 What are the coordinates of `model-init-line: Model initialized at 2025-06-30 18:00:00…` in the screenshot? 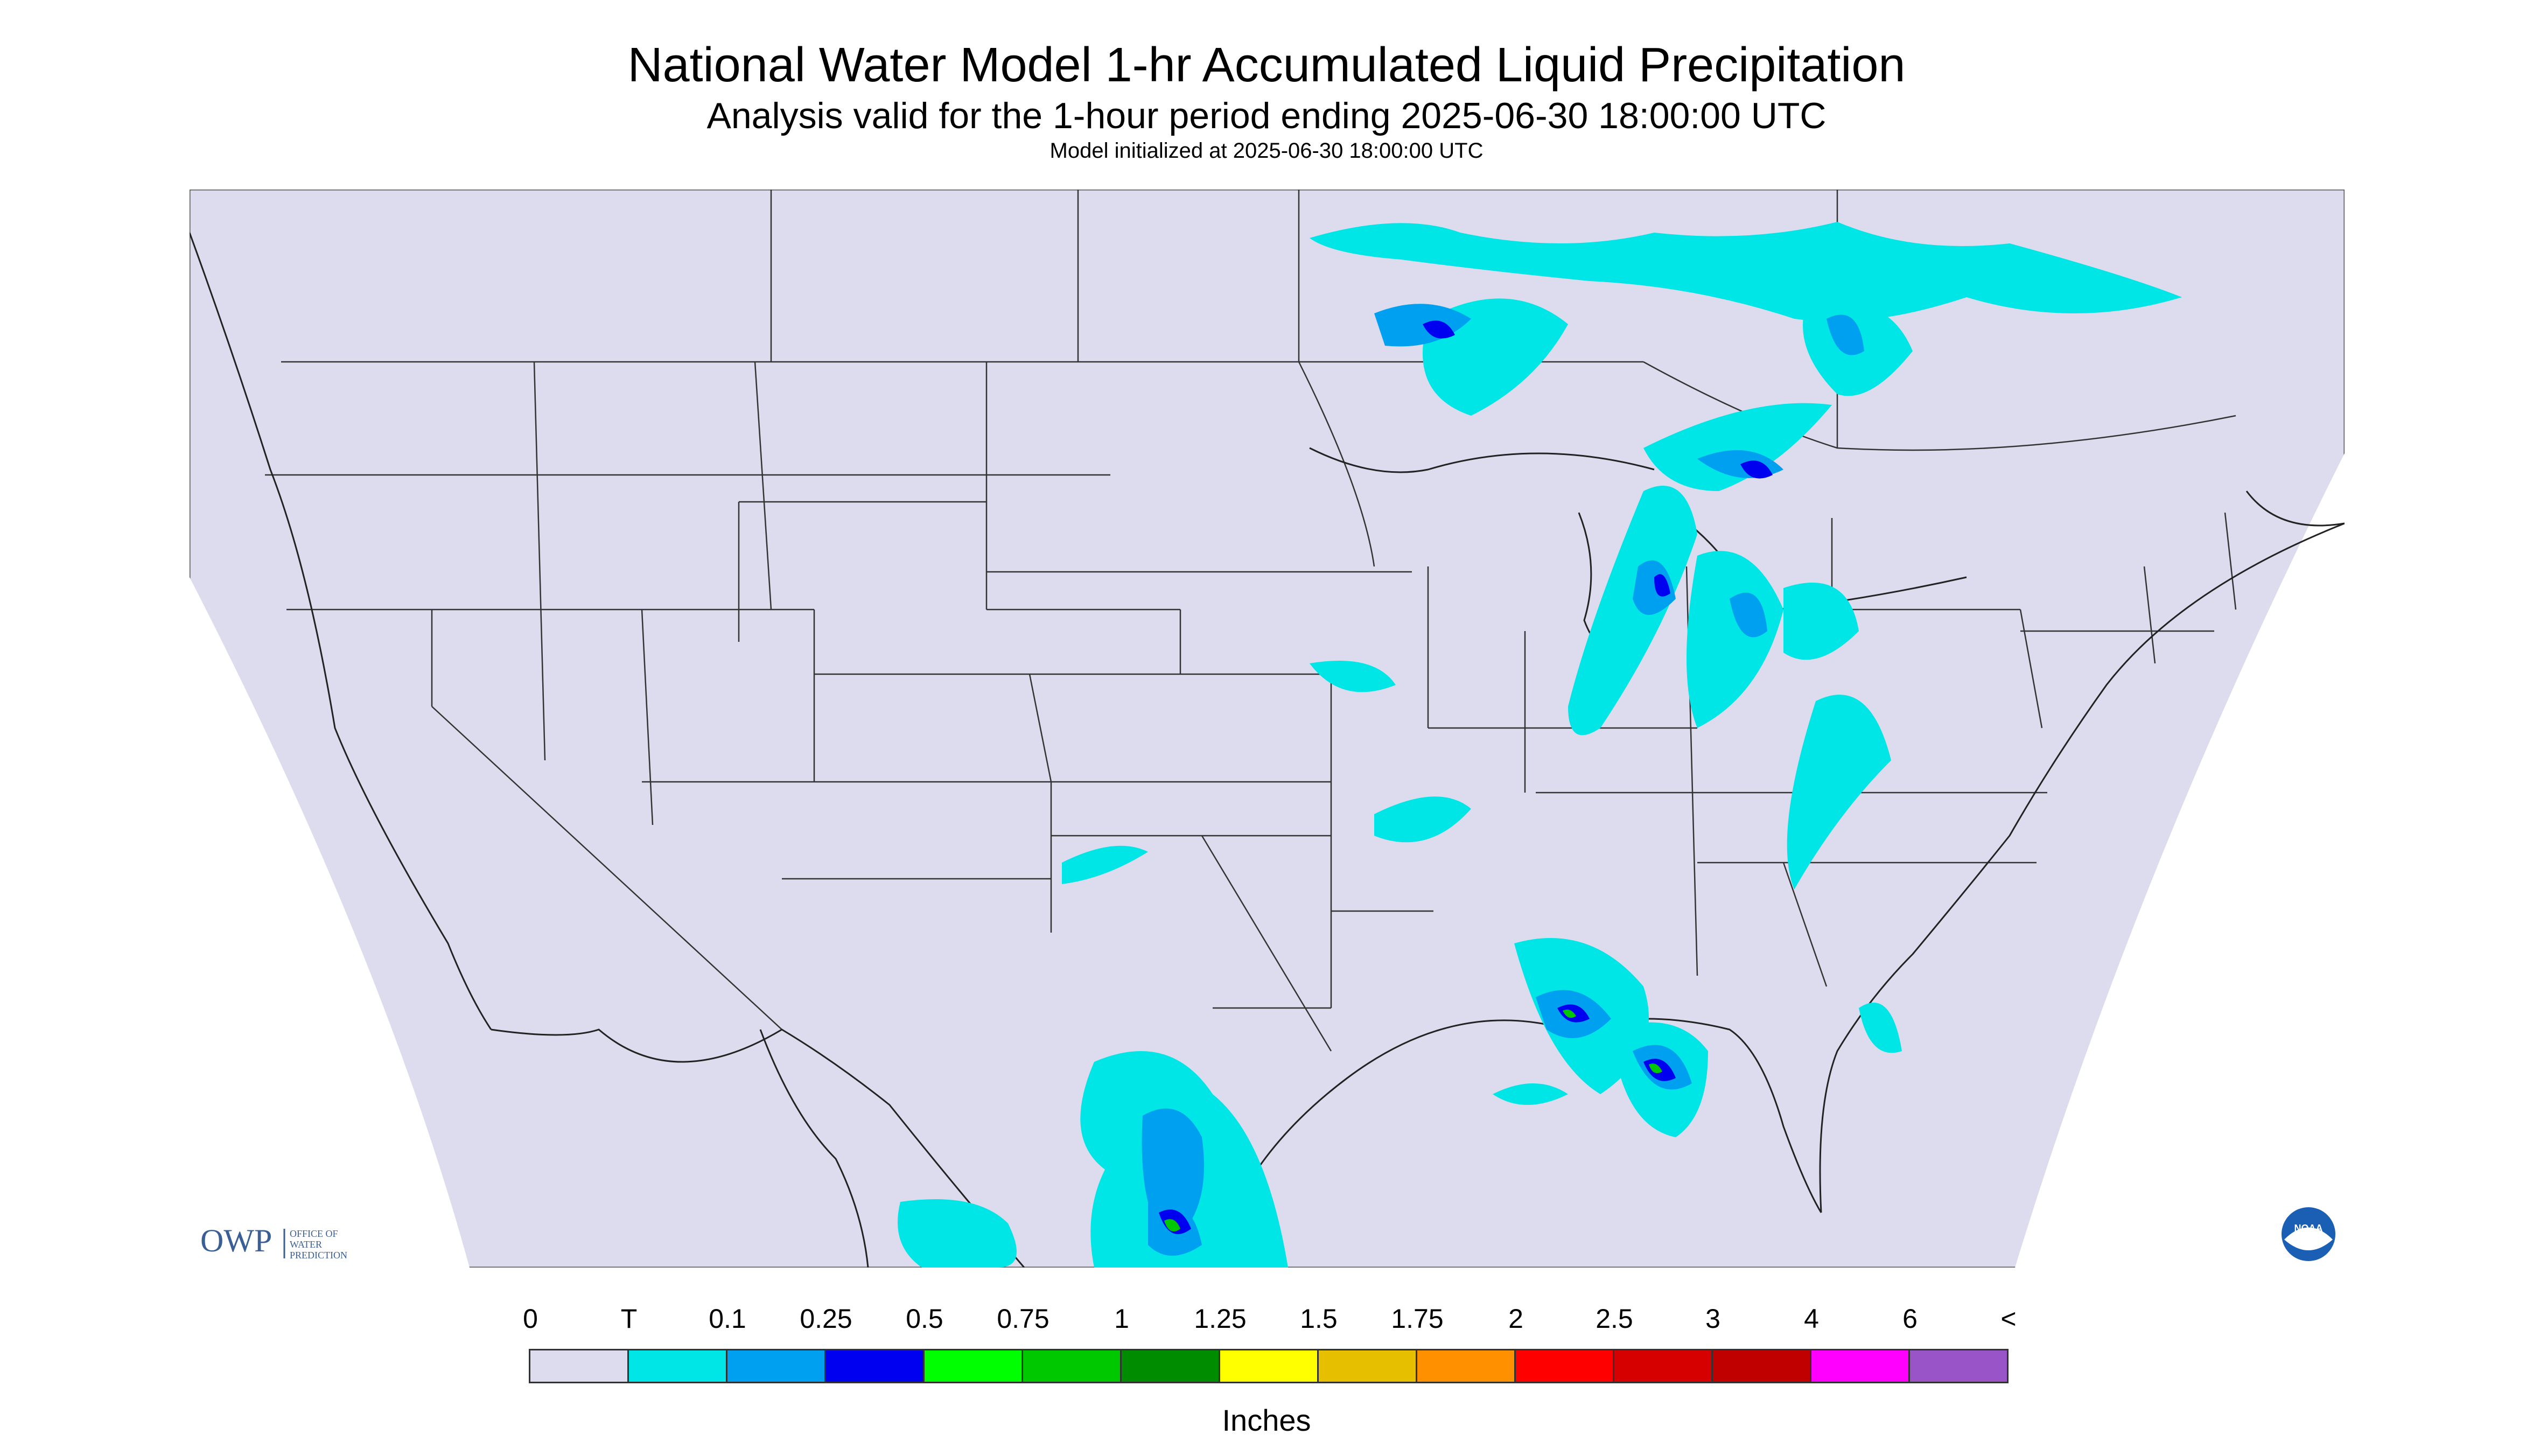 It's located at (1266, 151).